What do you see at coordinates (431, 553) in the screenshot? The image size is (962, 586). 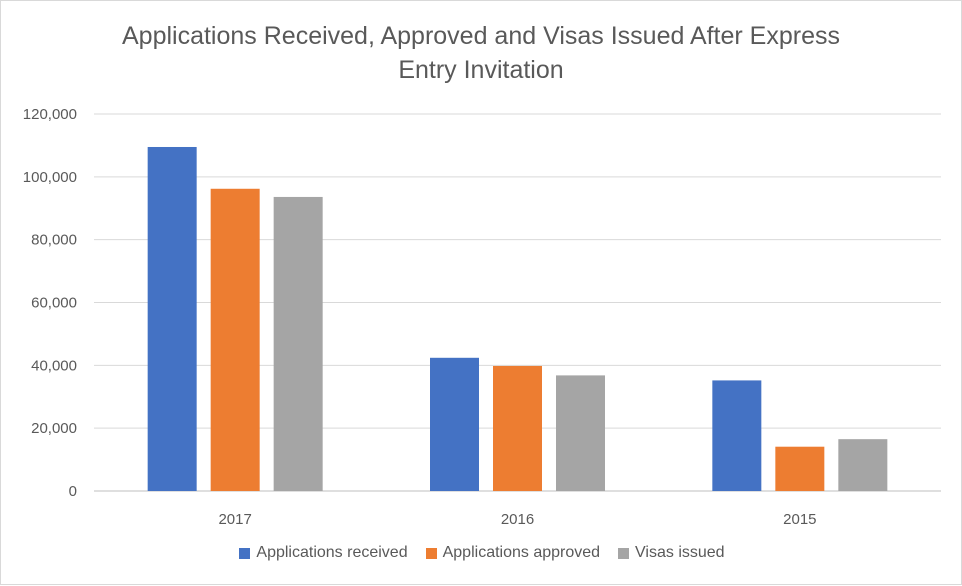 I see `legend-swatch-approved` at bounding box center [431, 553].